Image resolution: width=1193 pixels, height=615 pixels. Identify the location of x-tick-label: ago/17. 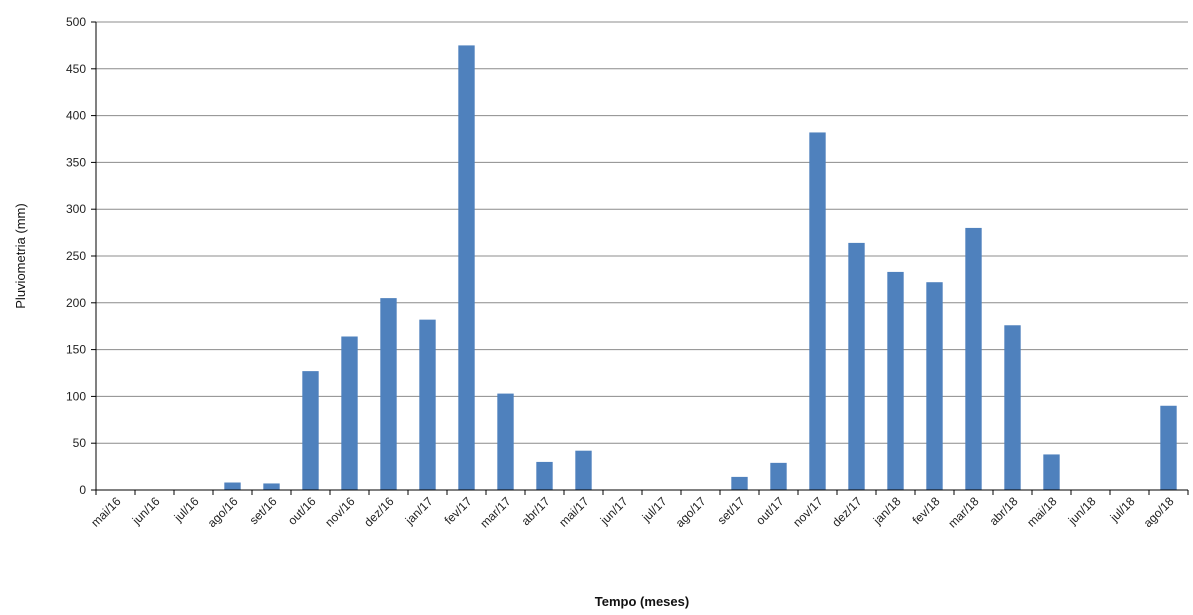
(691, 512).